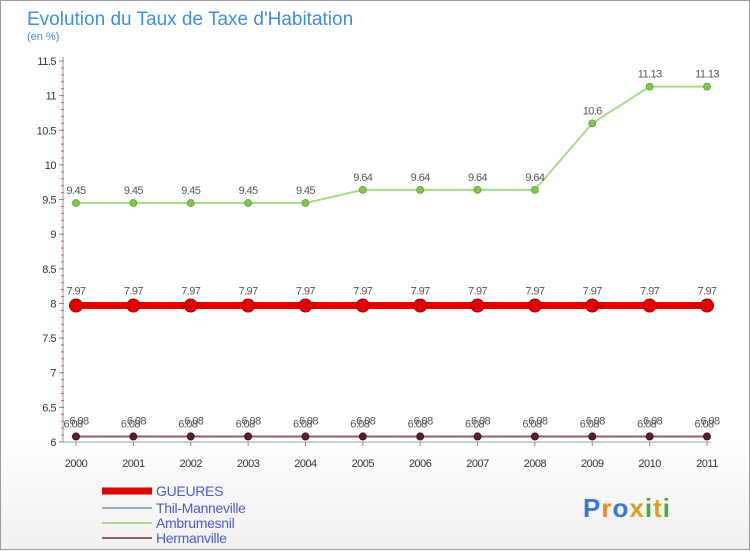  Describe the element at coordinates (53, 235) in the screenshot. I see `y-tick-label: 9` at that location.